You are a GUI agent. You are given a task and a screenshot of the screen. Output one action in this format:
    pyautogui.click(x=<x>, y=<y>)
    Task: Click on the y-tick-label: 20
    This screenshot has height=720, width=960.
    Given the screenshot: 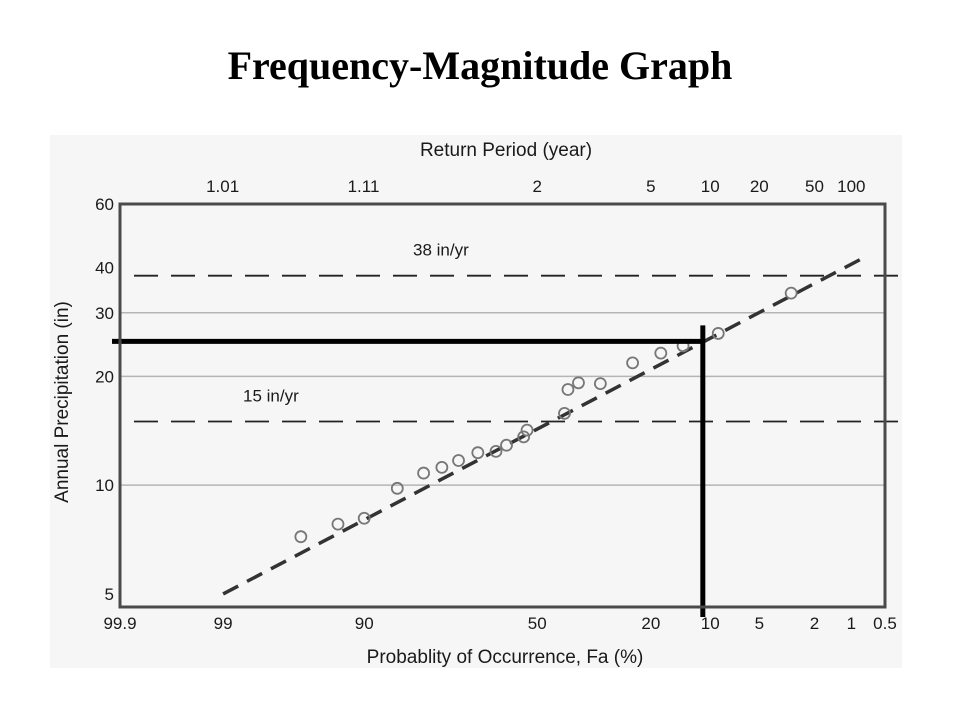 What is the action you would take?
    pyautogui.click(x=104, y=376)
    